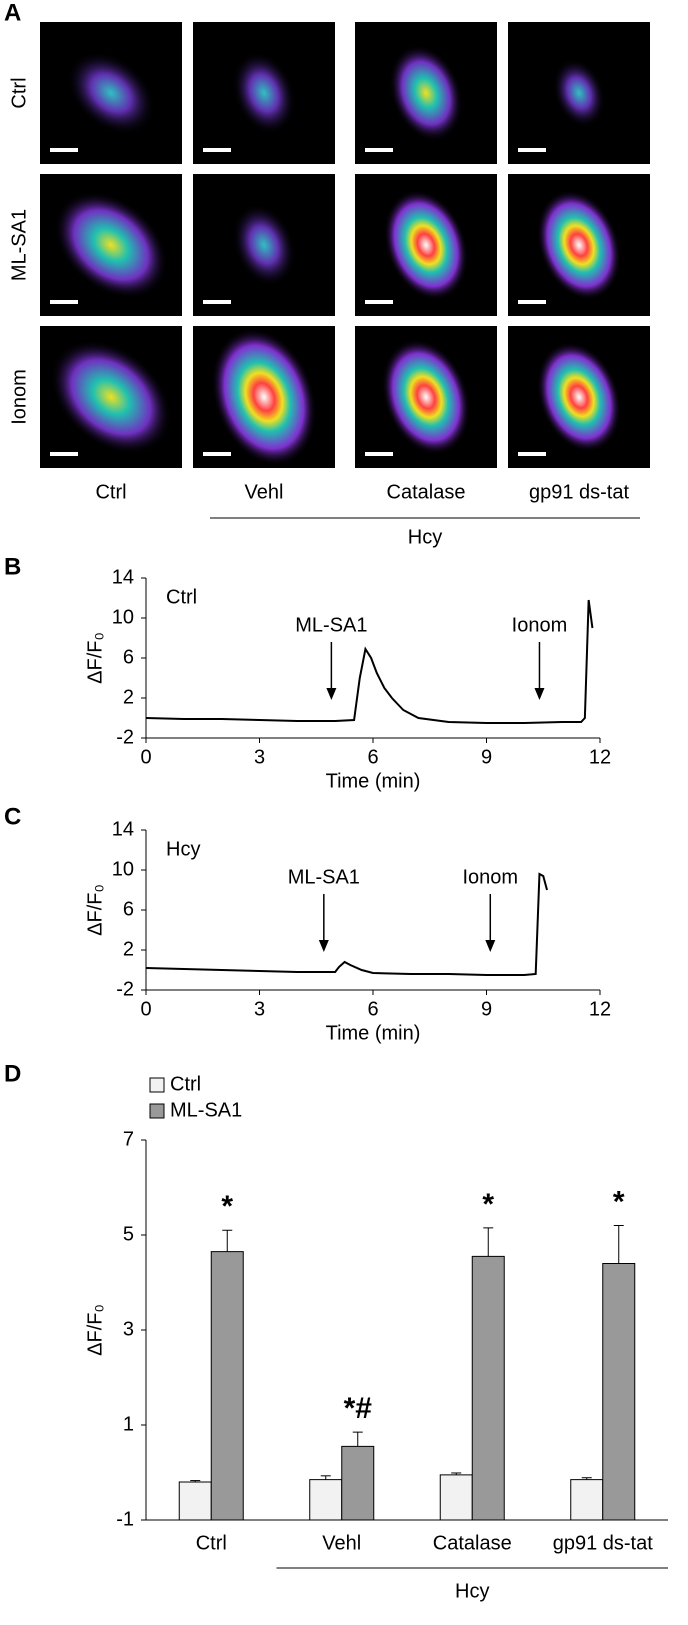 The width and height of the screenshot is (688, 1625). I want to click on panel-label: C, so click(12, 816).